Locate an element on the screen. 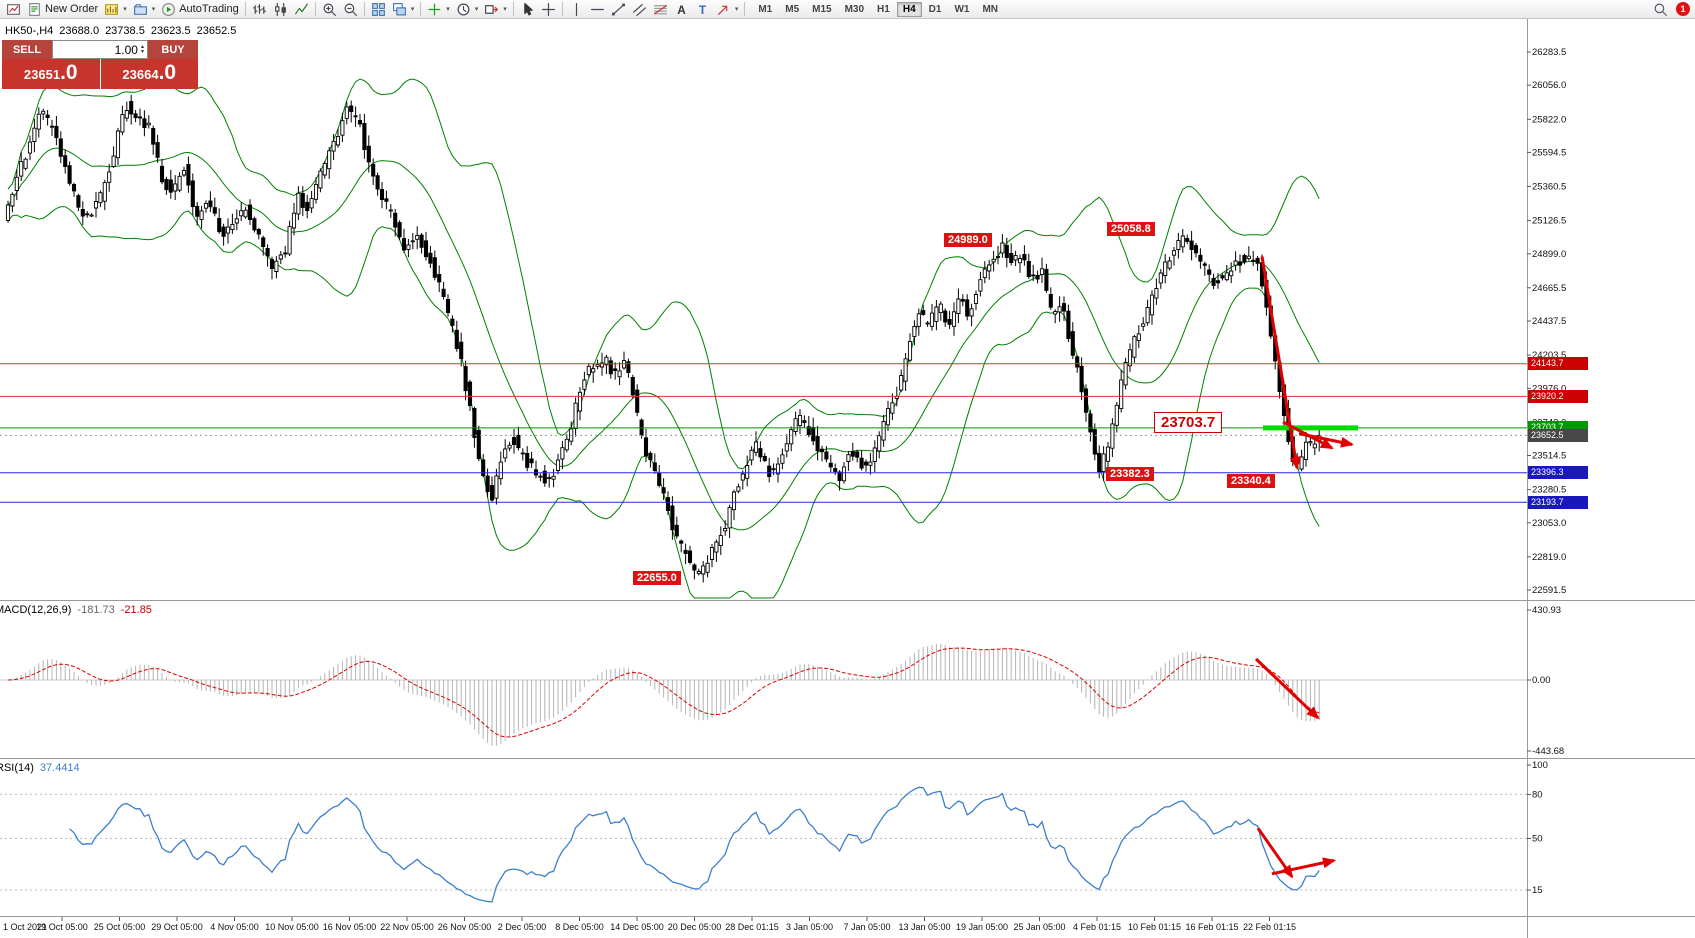 Image resolution: width=1695 pixels, height=938 pixels. trendline-button is located at coordinates (618, 9).